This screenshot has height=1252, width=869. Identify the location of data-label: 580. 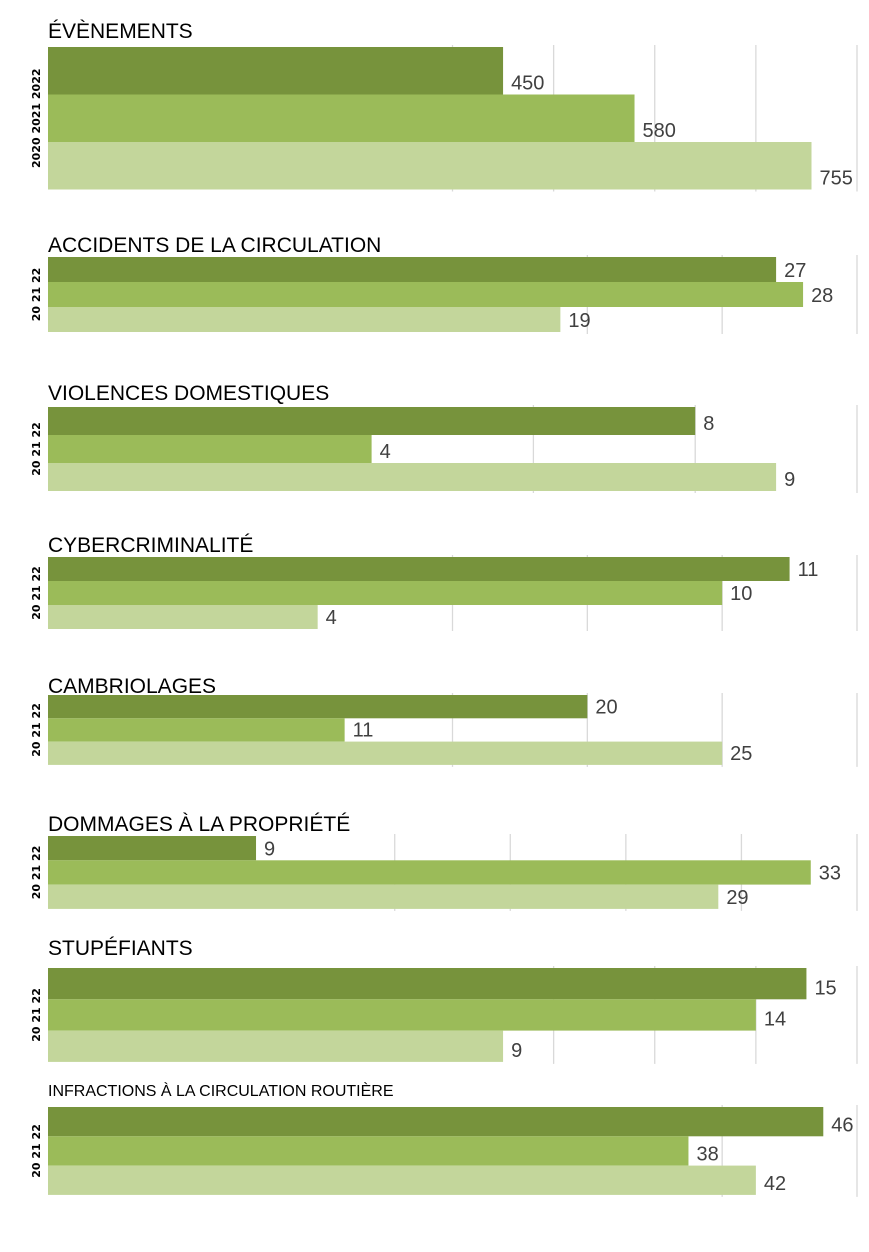
(659, 131).